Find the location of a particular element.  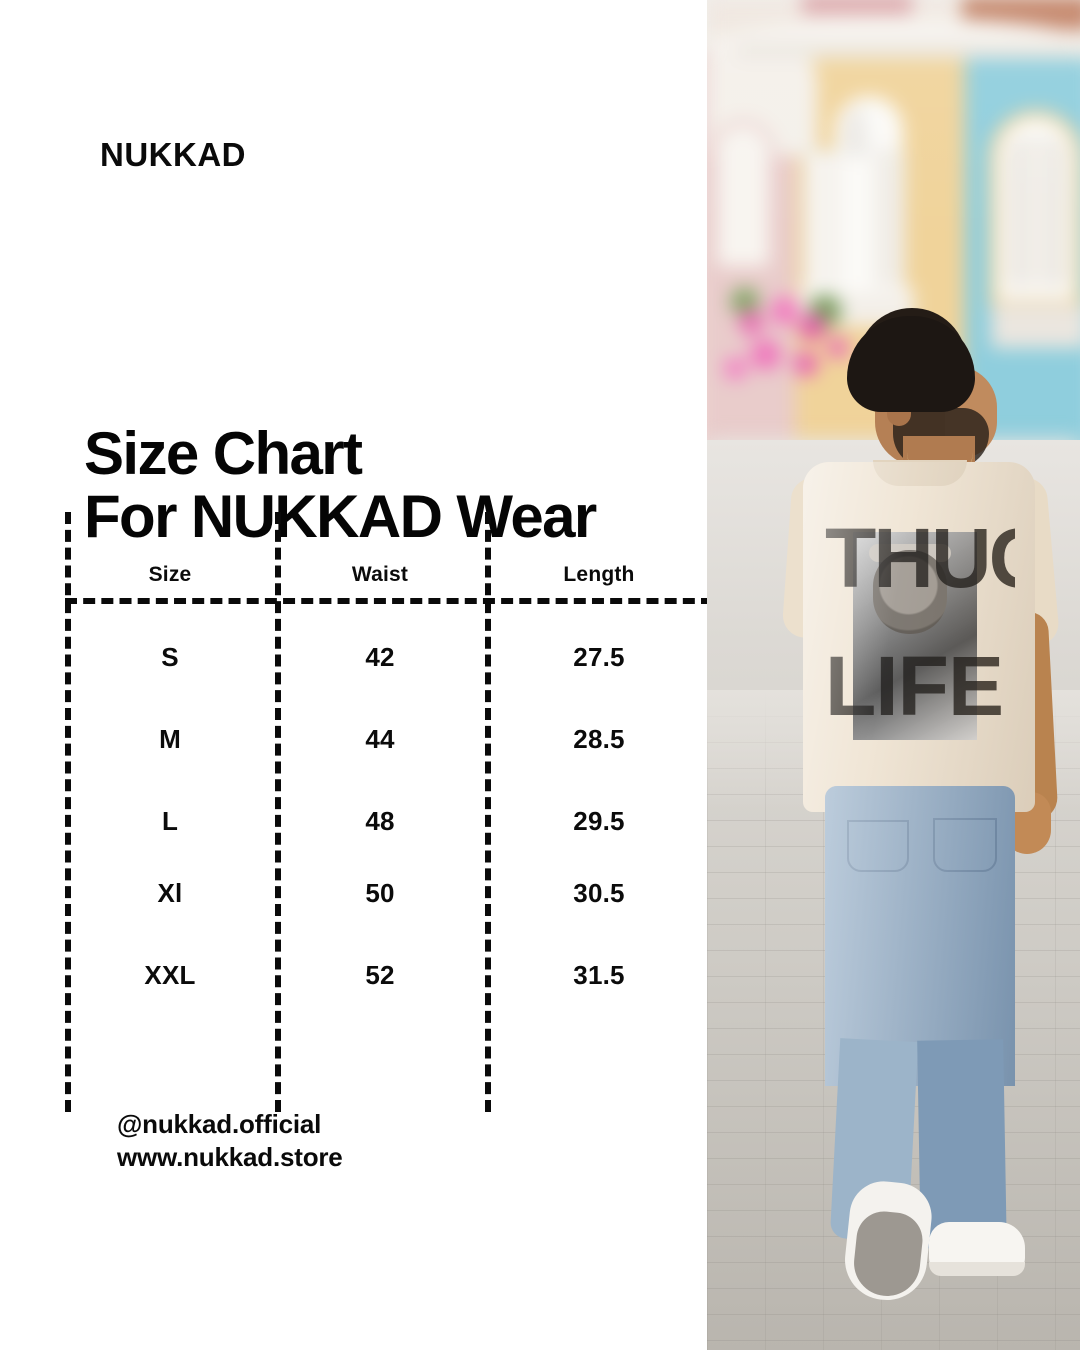

page-title: Size Chart For NUKKAD Wear is located at coordinates (340, 485).